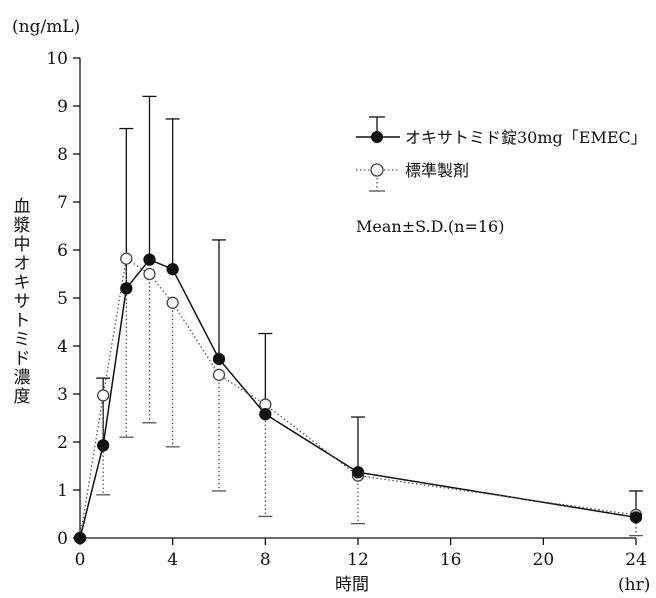 The width and height of the screenshot is (656, 598). I want to click on legend-label-series-2: 標準製剤, so click(437, 170).